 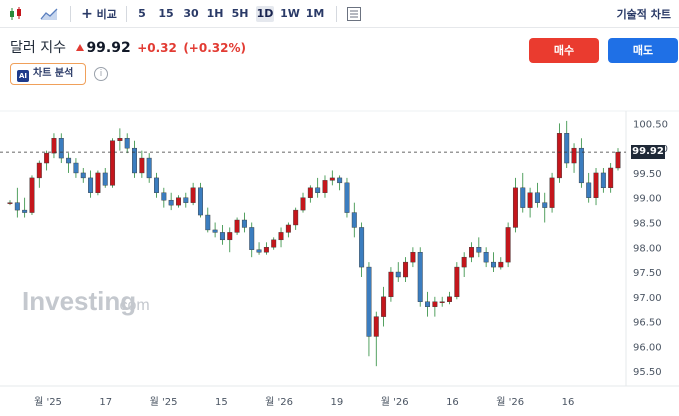 I want to click on area-type-icon, so click(x=49, y=14).